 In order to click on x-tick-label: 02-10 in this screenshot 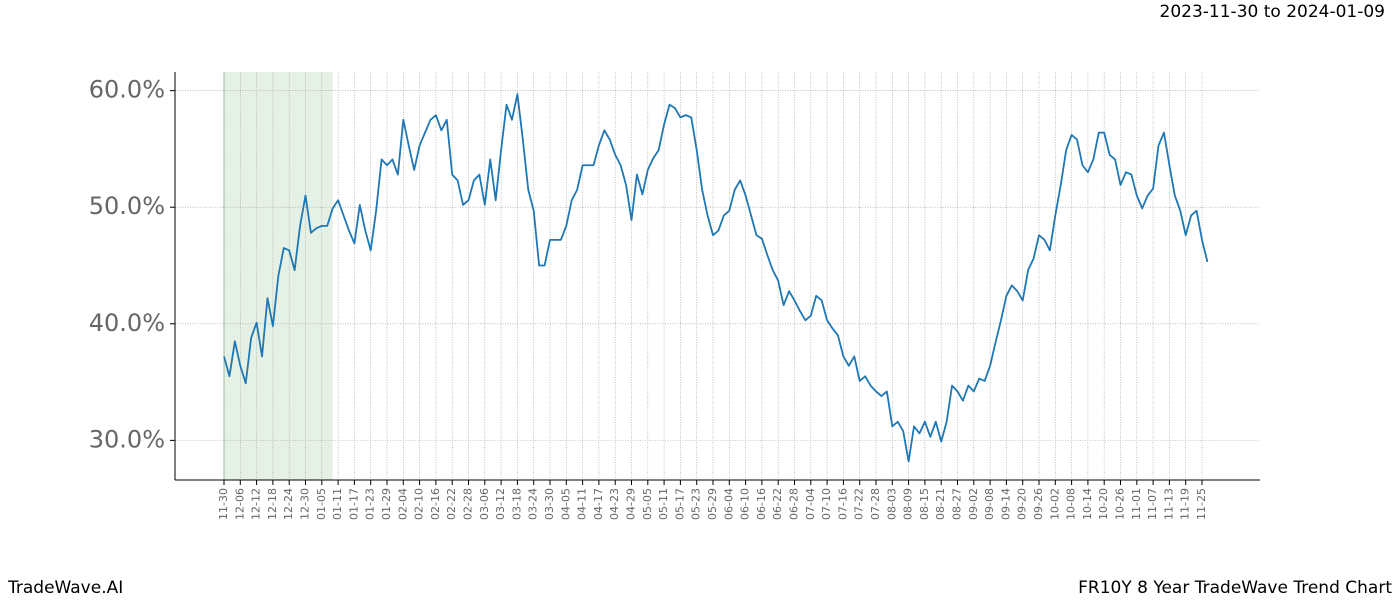, I will do `click(419, 504)`.